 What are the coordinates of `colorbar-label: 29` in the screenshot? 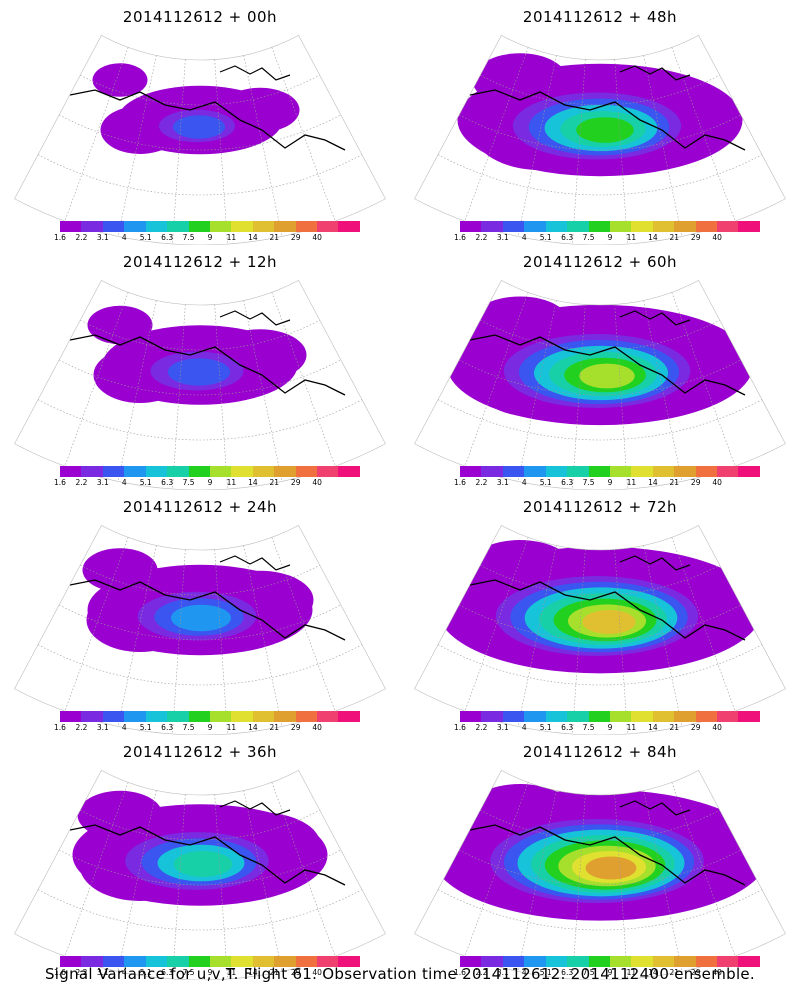 It's located at (695, 972).